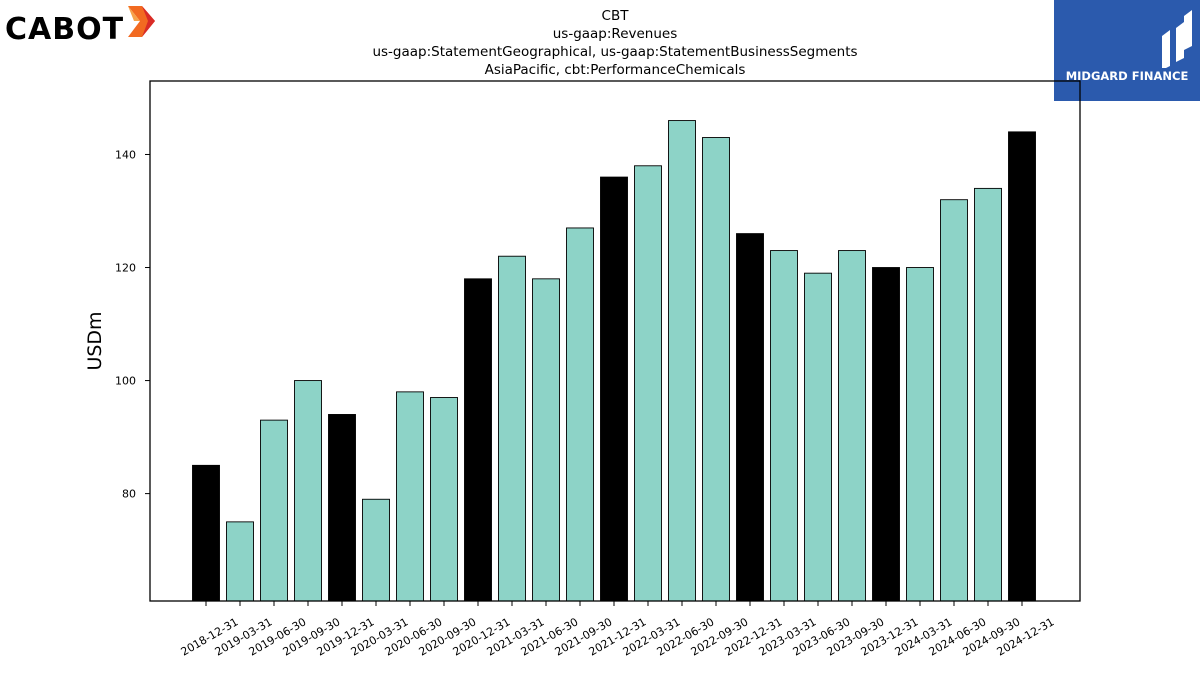  I want to click on y-tick-label: 140, so click(125, 154).